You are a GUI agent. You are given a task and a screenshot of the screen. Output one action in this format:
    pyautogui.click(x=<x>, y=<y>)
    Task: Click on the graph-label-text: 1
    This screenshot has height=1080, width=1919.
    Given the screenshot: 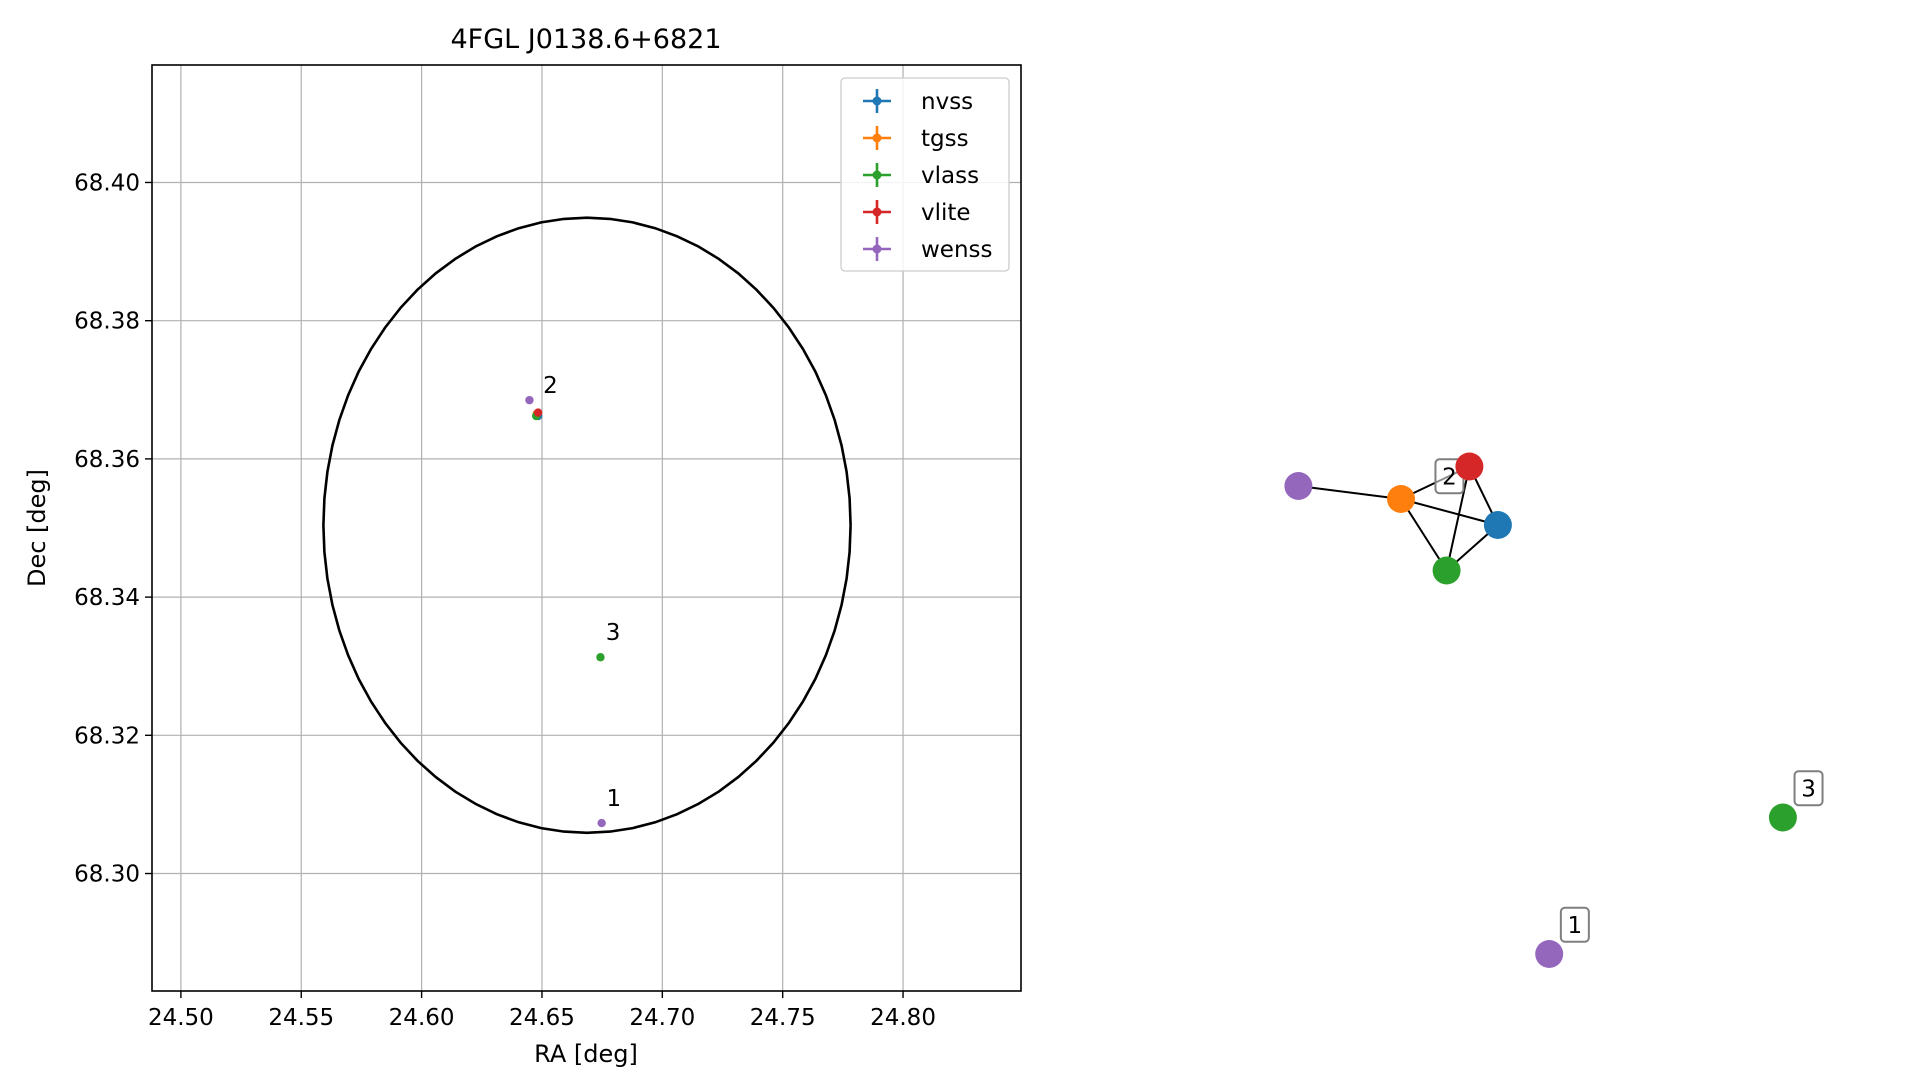 What is the action you would take?
    pyautogui.click(x=1575, y=926)
    